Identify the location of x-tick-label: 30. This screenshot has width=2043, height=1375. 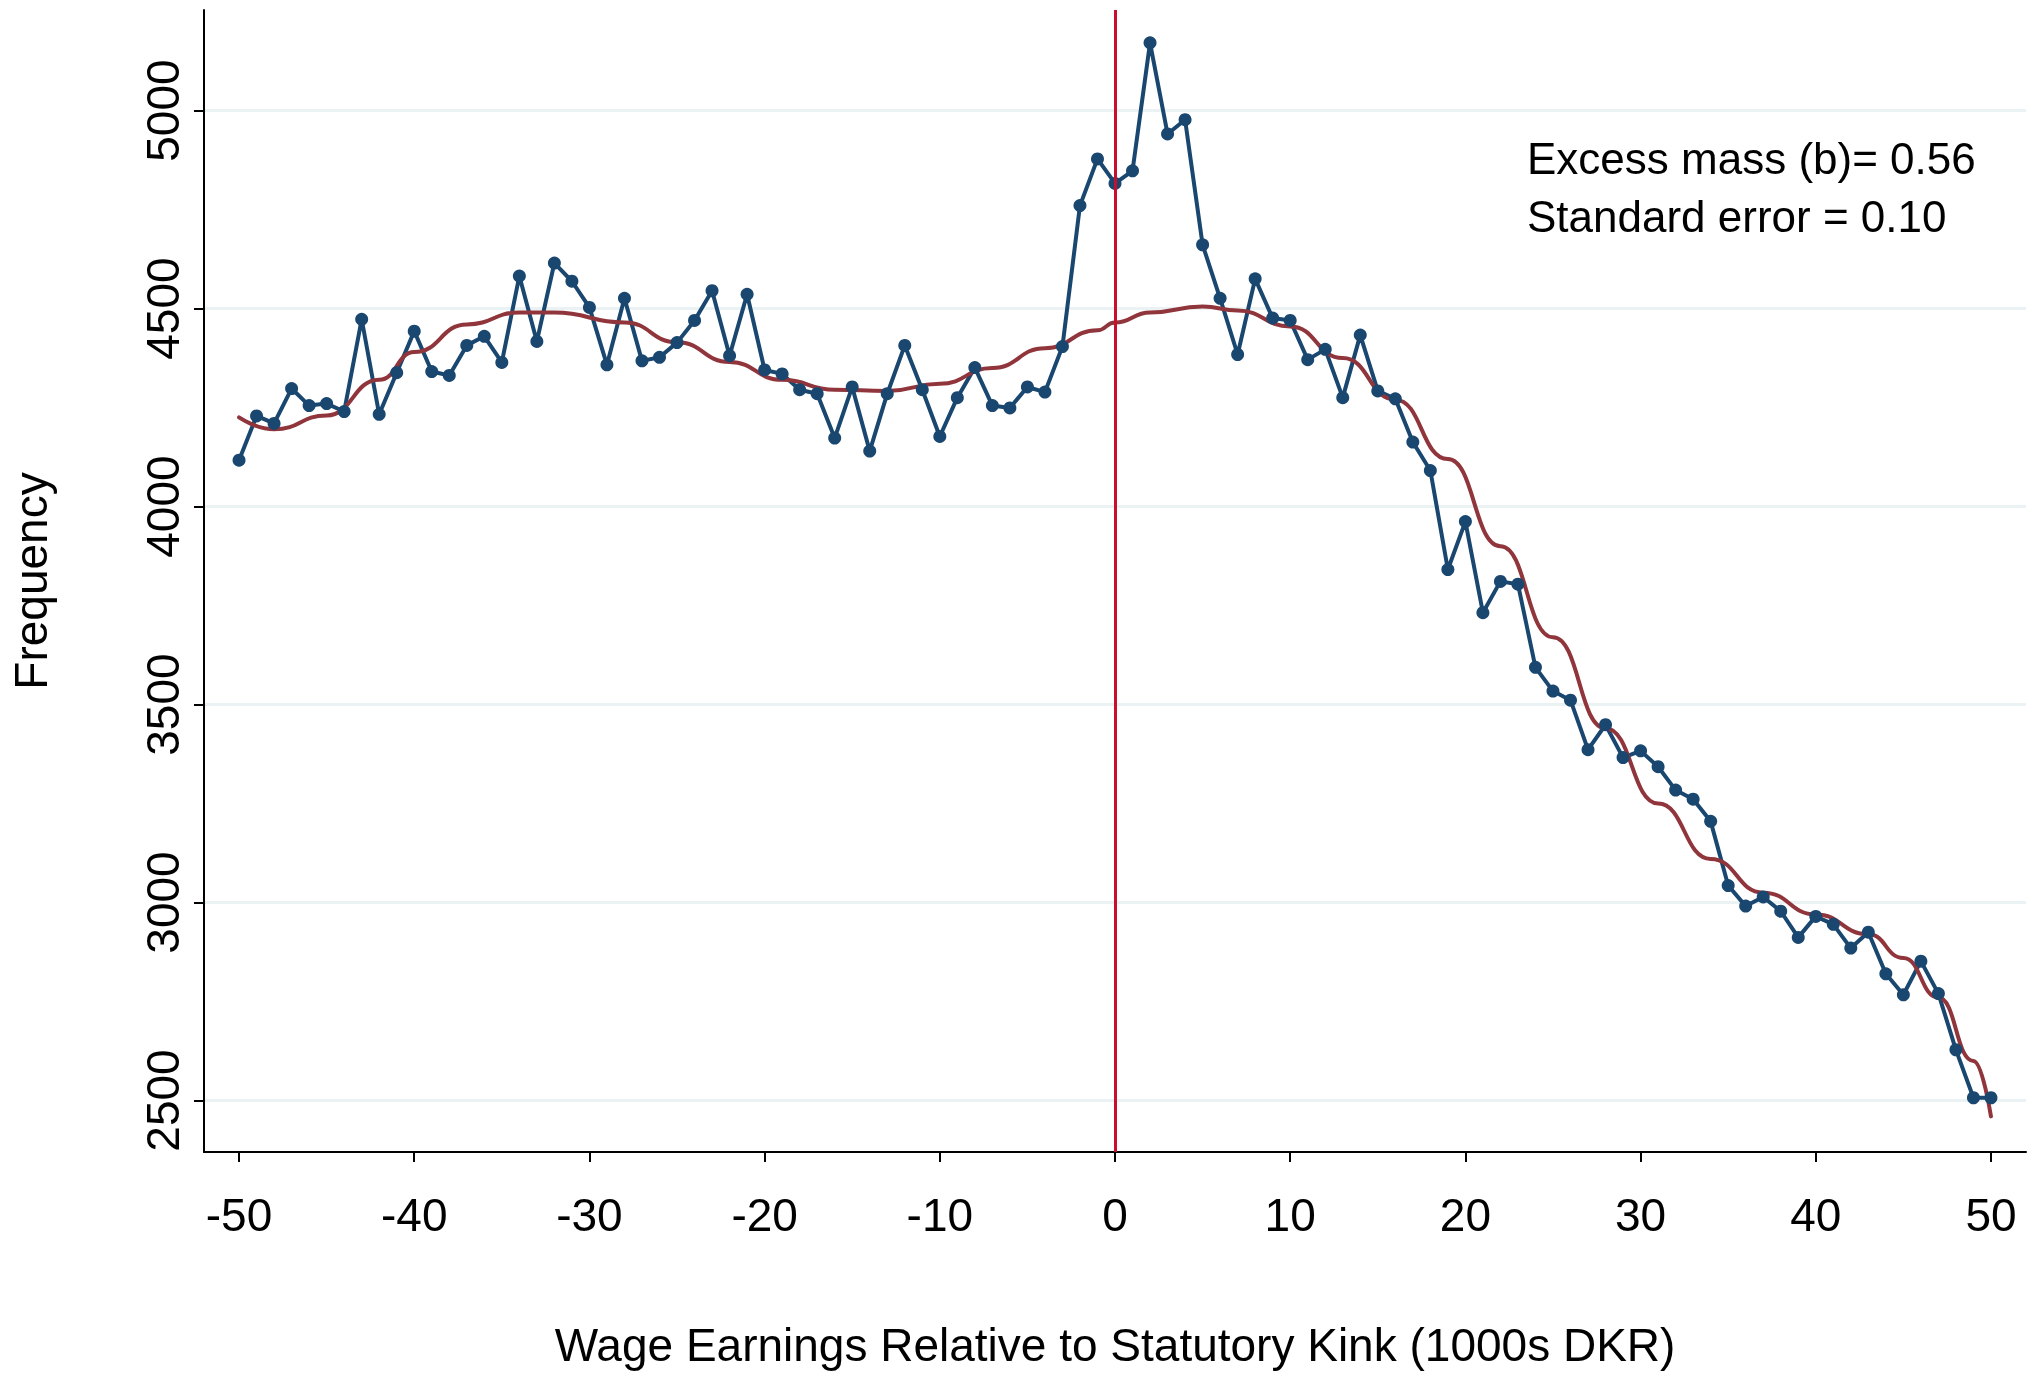
(1640, 1215).